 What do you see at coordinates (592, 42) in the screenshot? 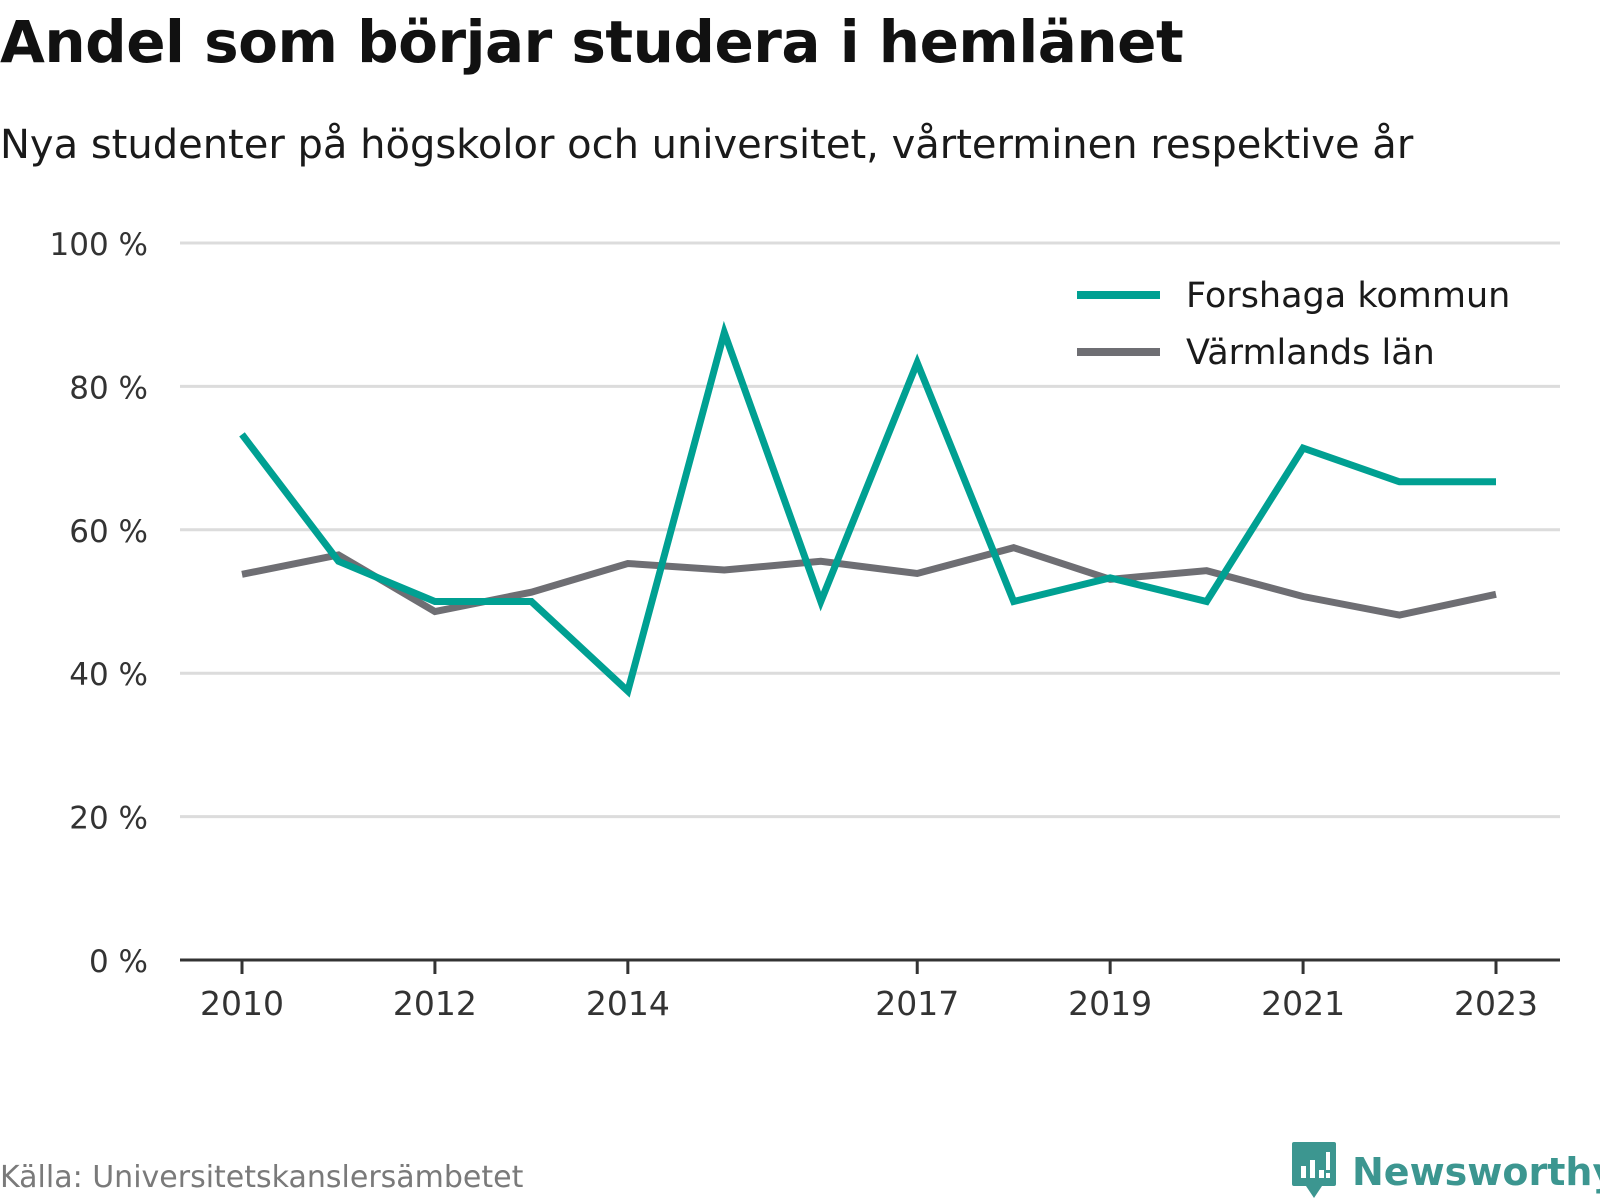
I see `chart-title: Andel som börjar studera i hemlänet` at bounding box center [592, 42].